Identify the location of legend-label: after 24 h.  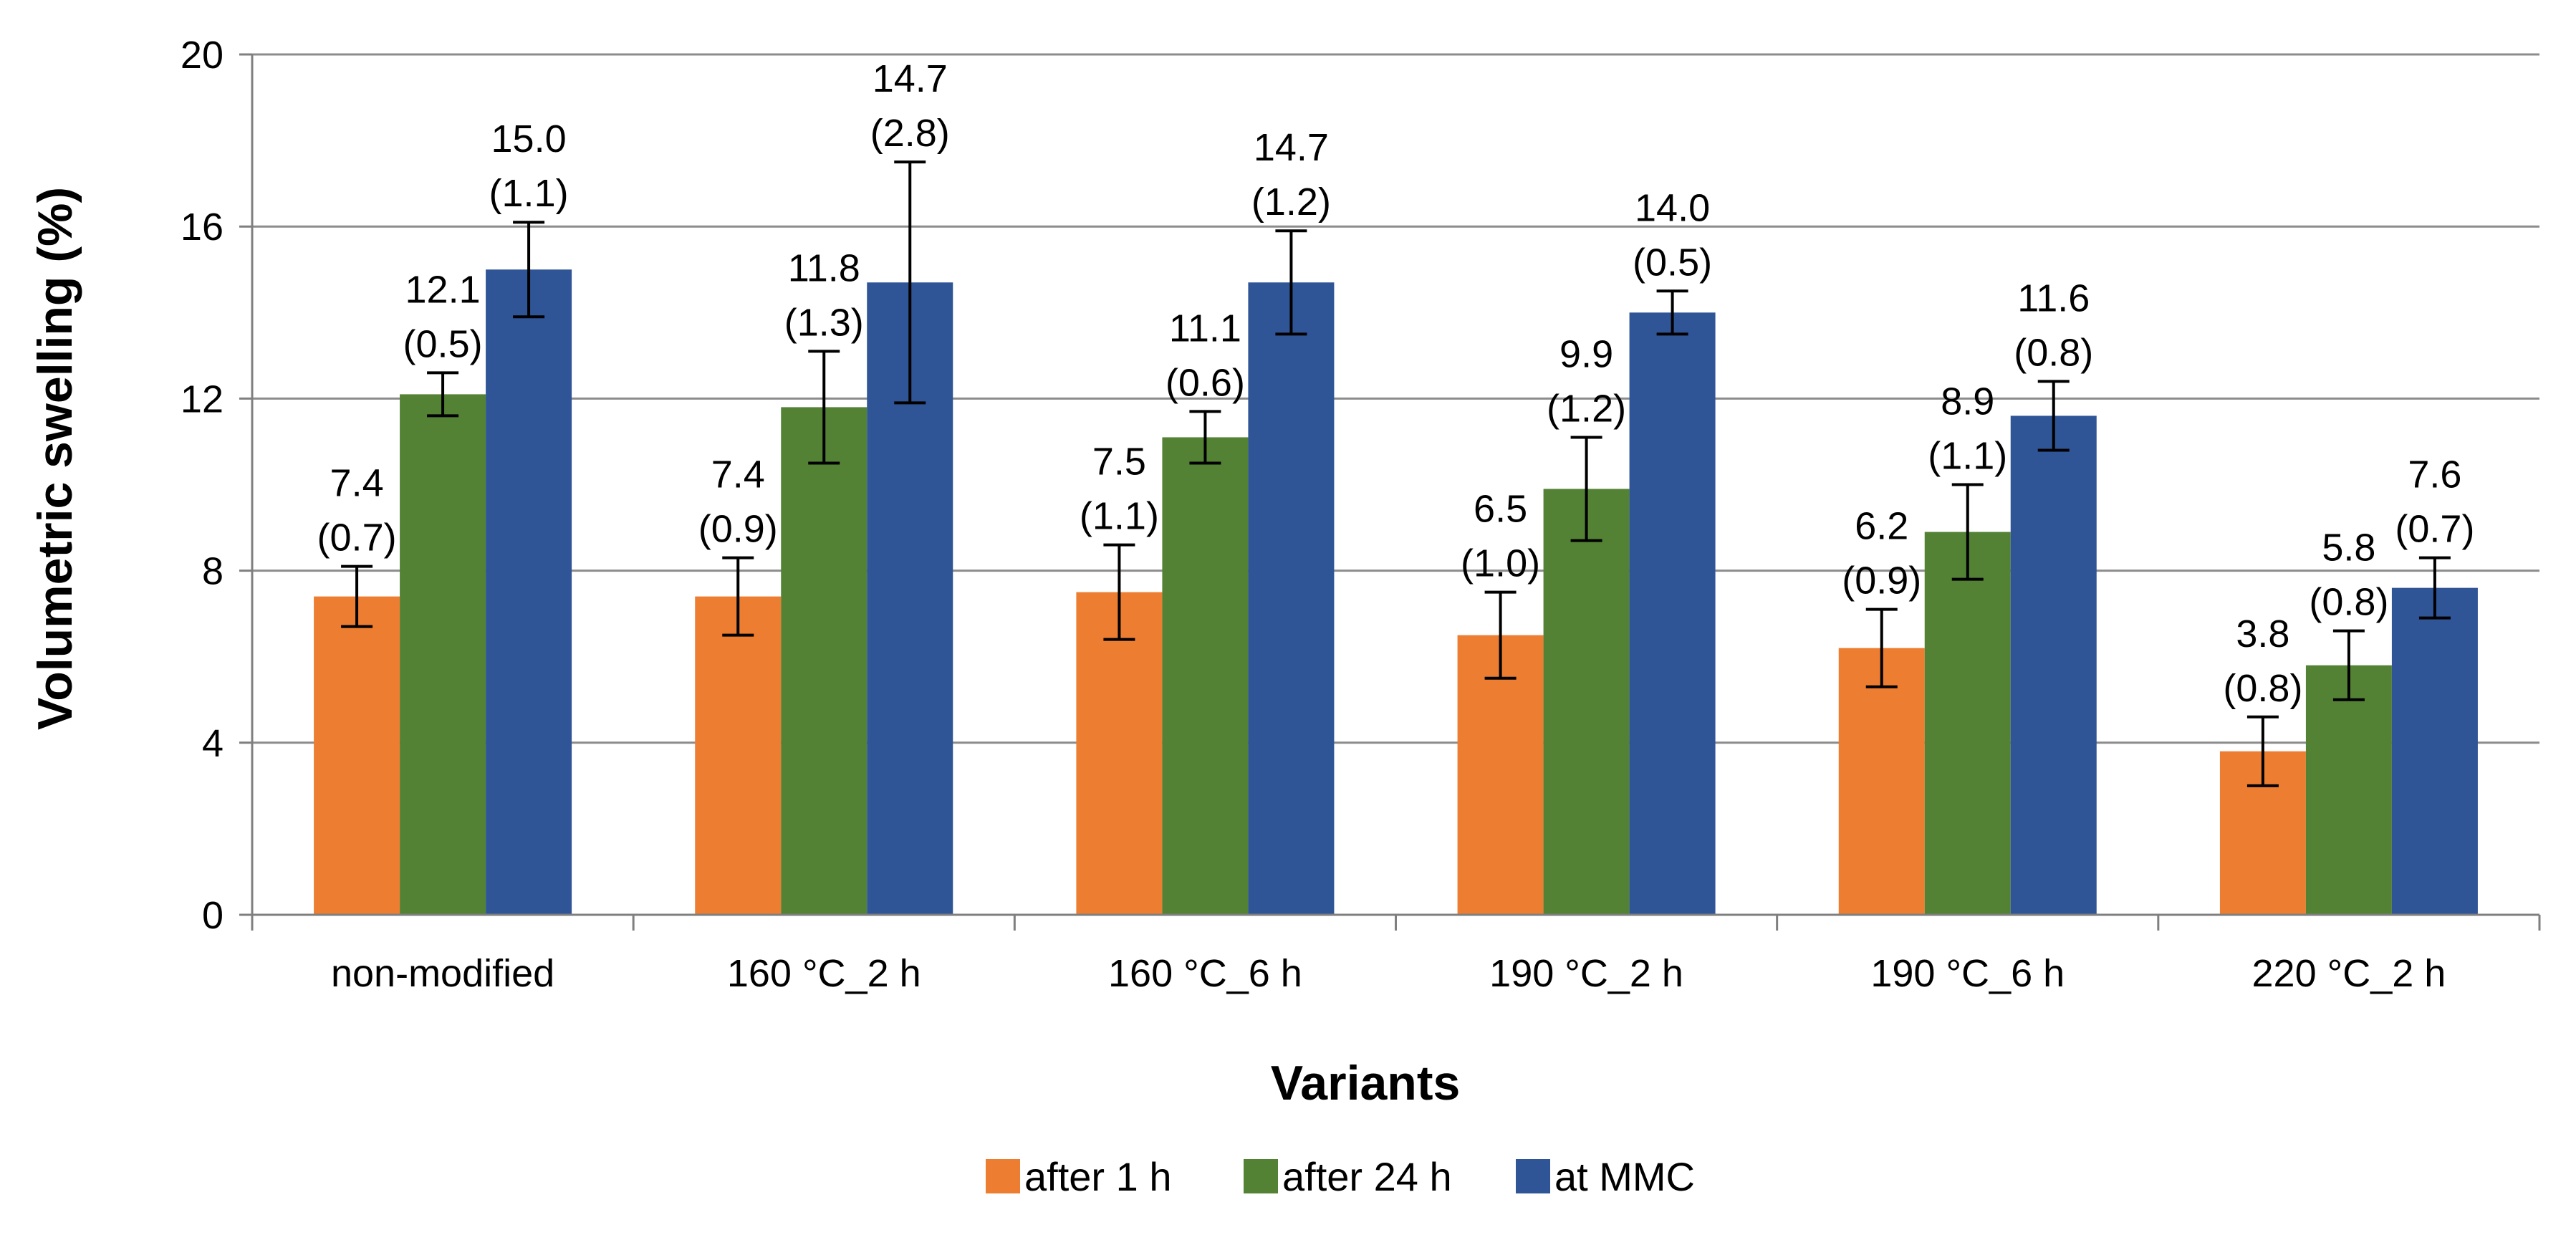
(1367, 1176).